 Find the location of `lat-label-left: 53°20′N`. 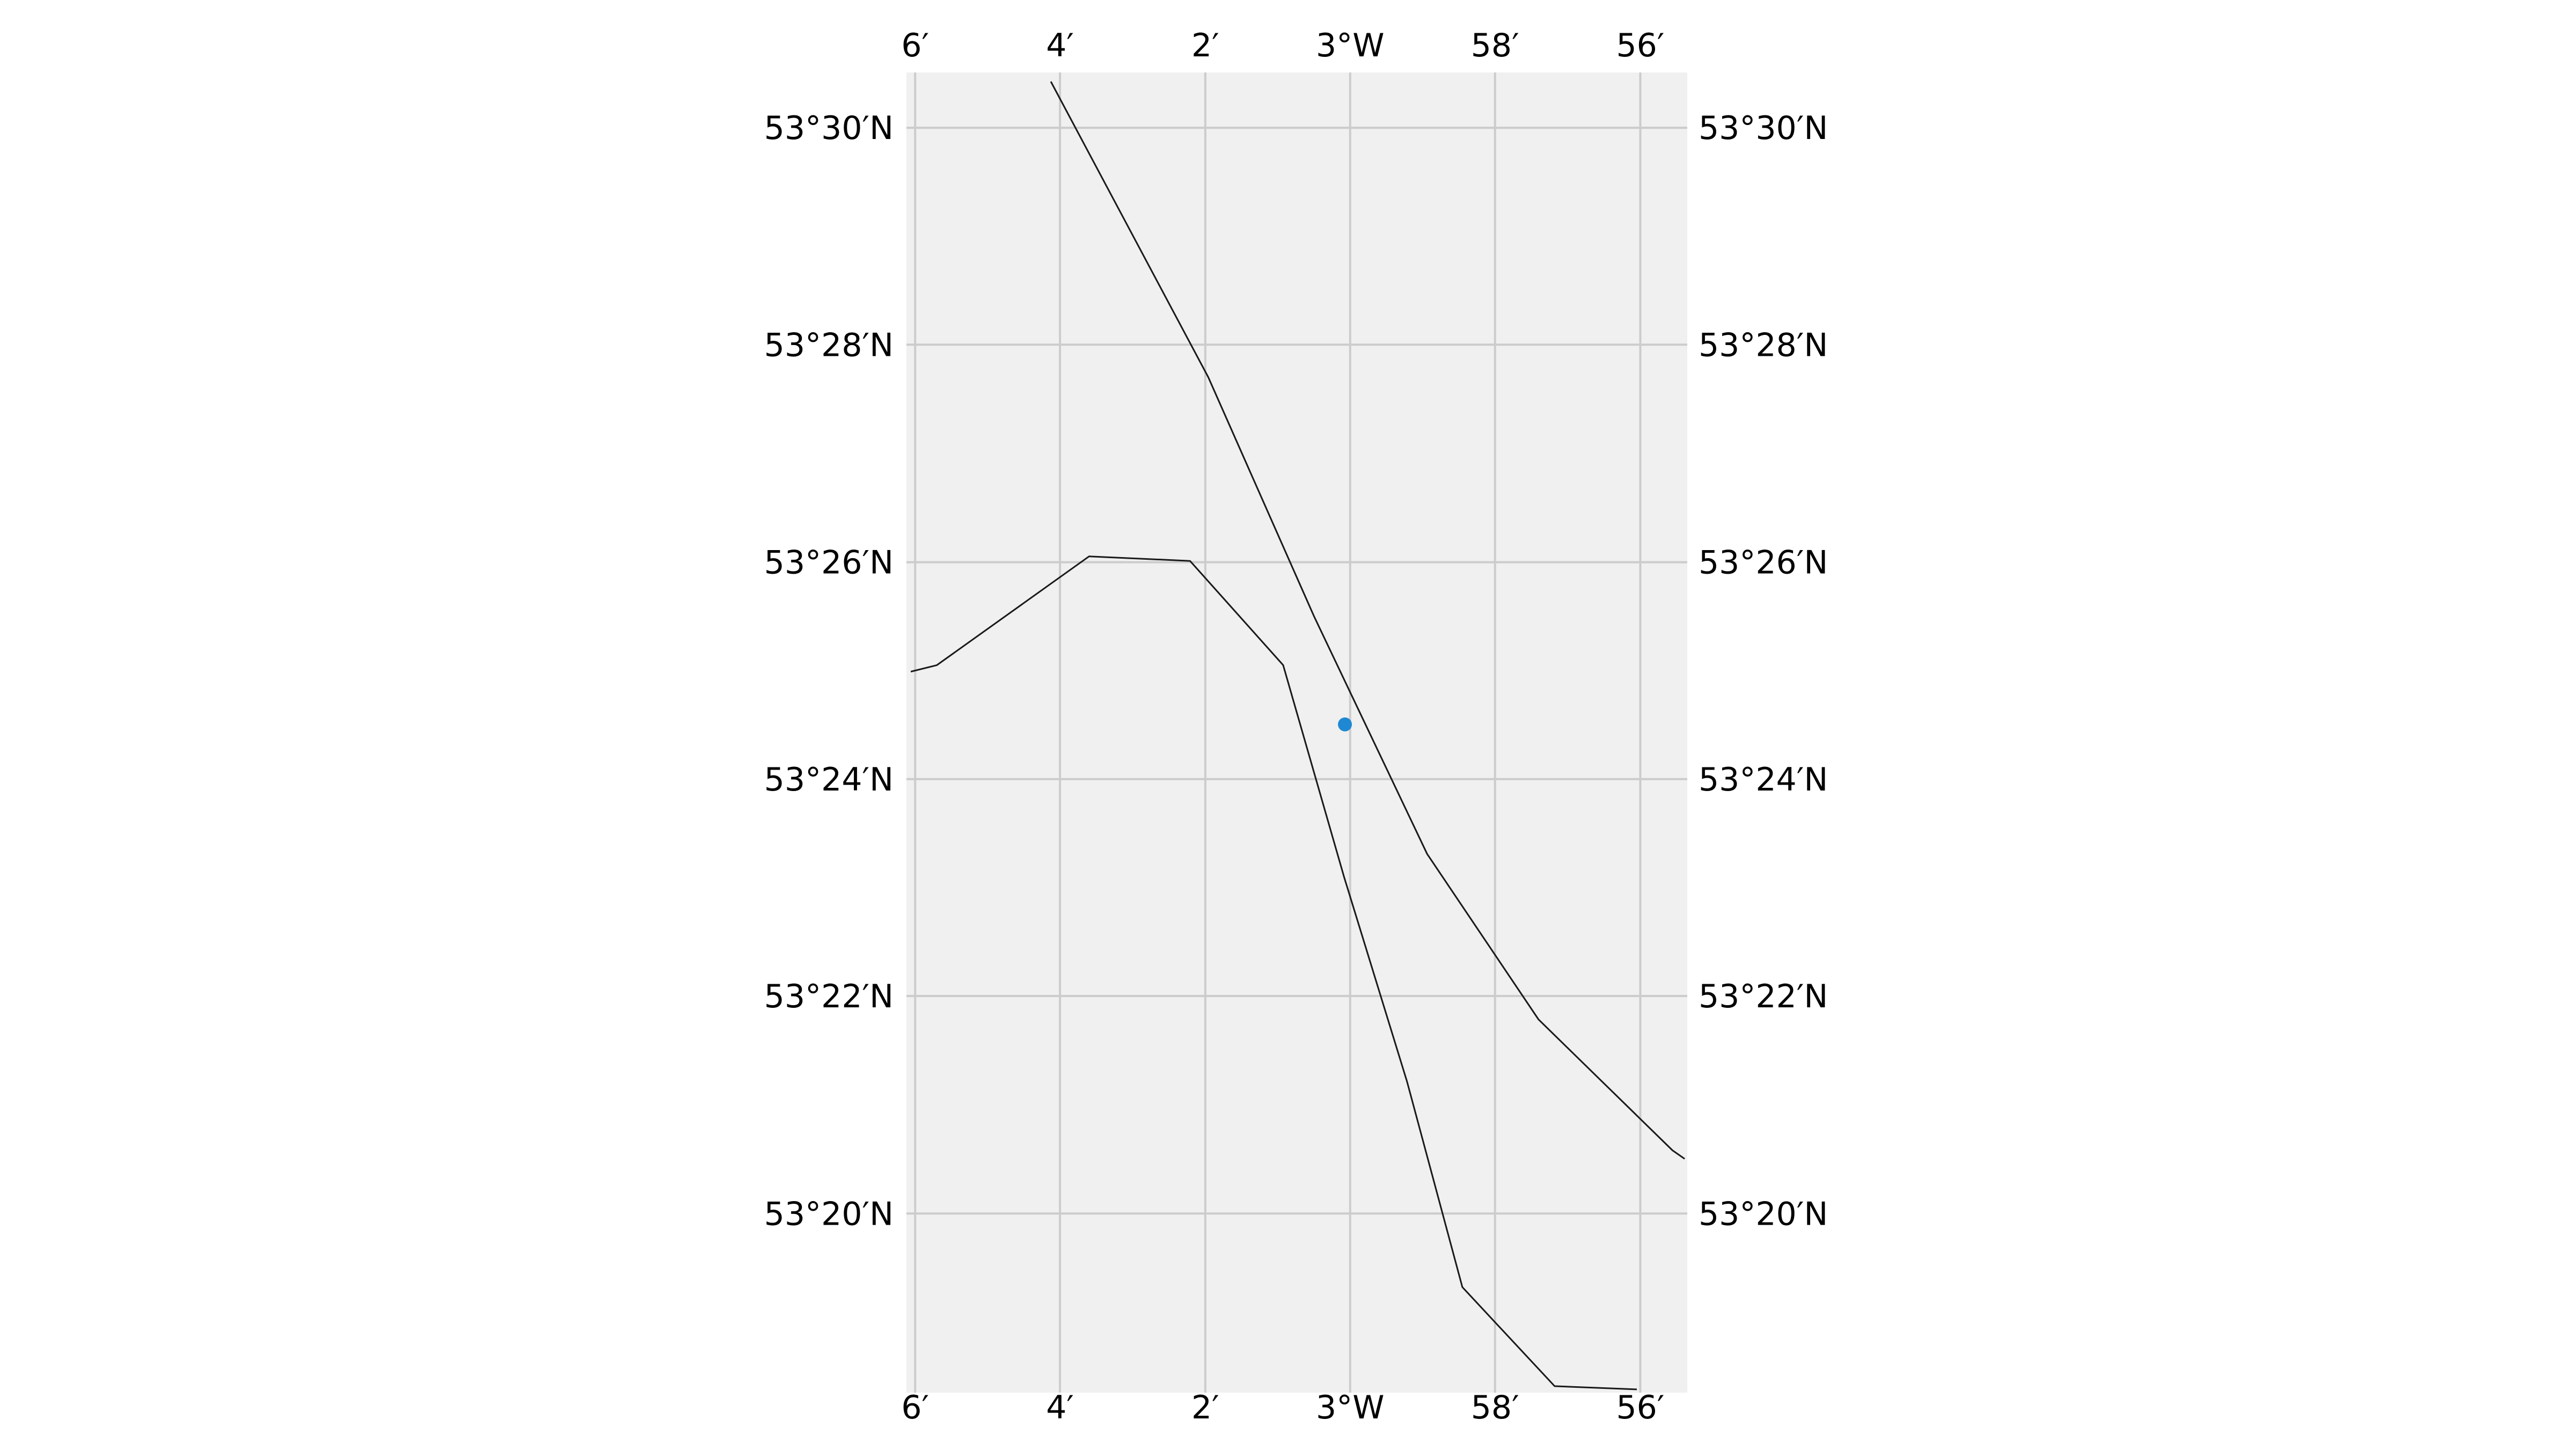

lat-label-left: 53°20′N is located at coordinates (829, 1214).